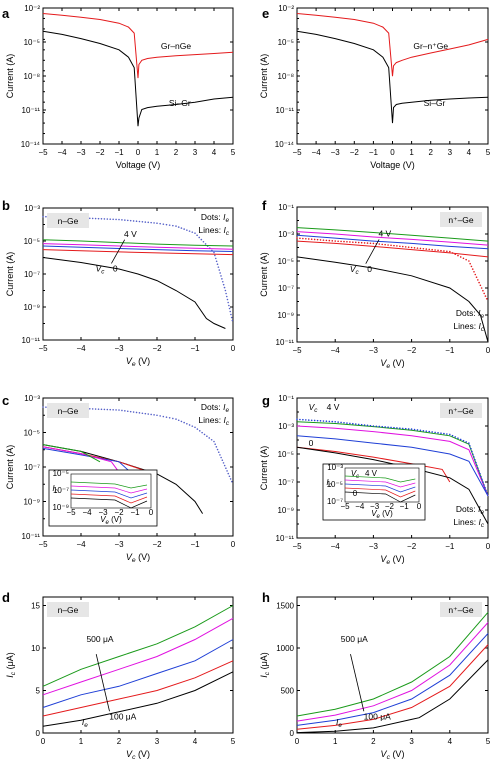  I want to click on x-tick-label: 1, so click(81, 741).